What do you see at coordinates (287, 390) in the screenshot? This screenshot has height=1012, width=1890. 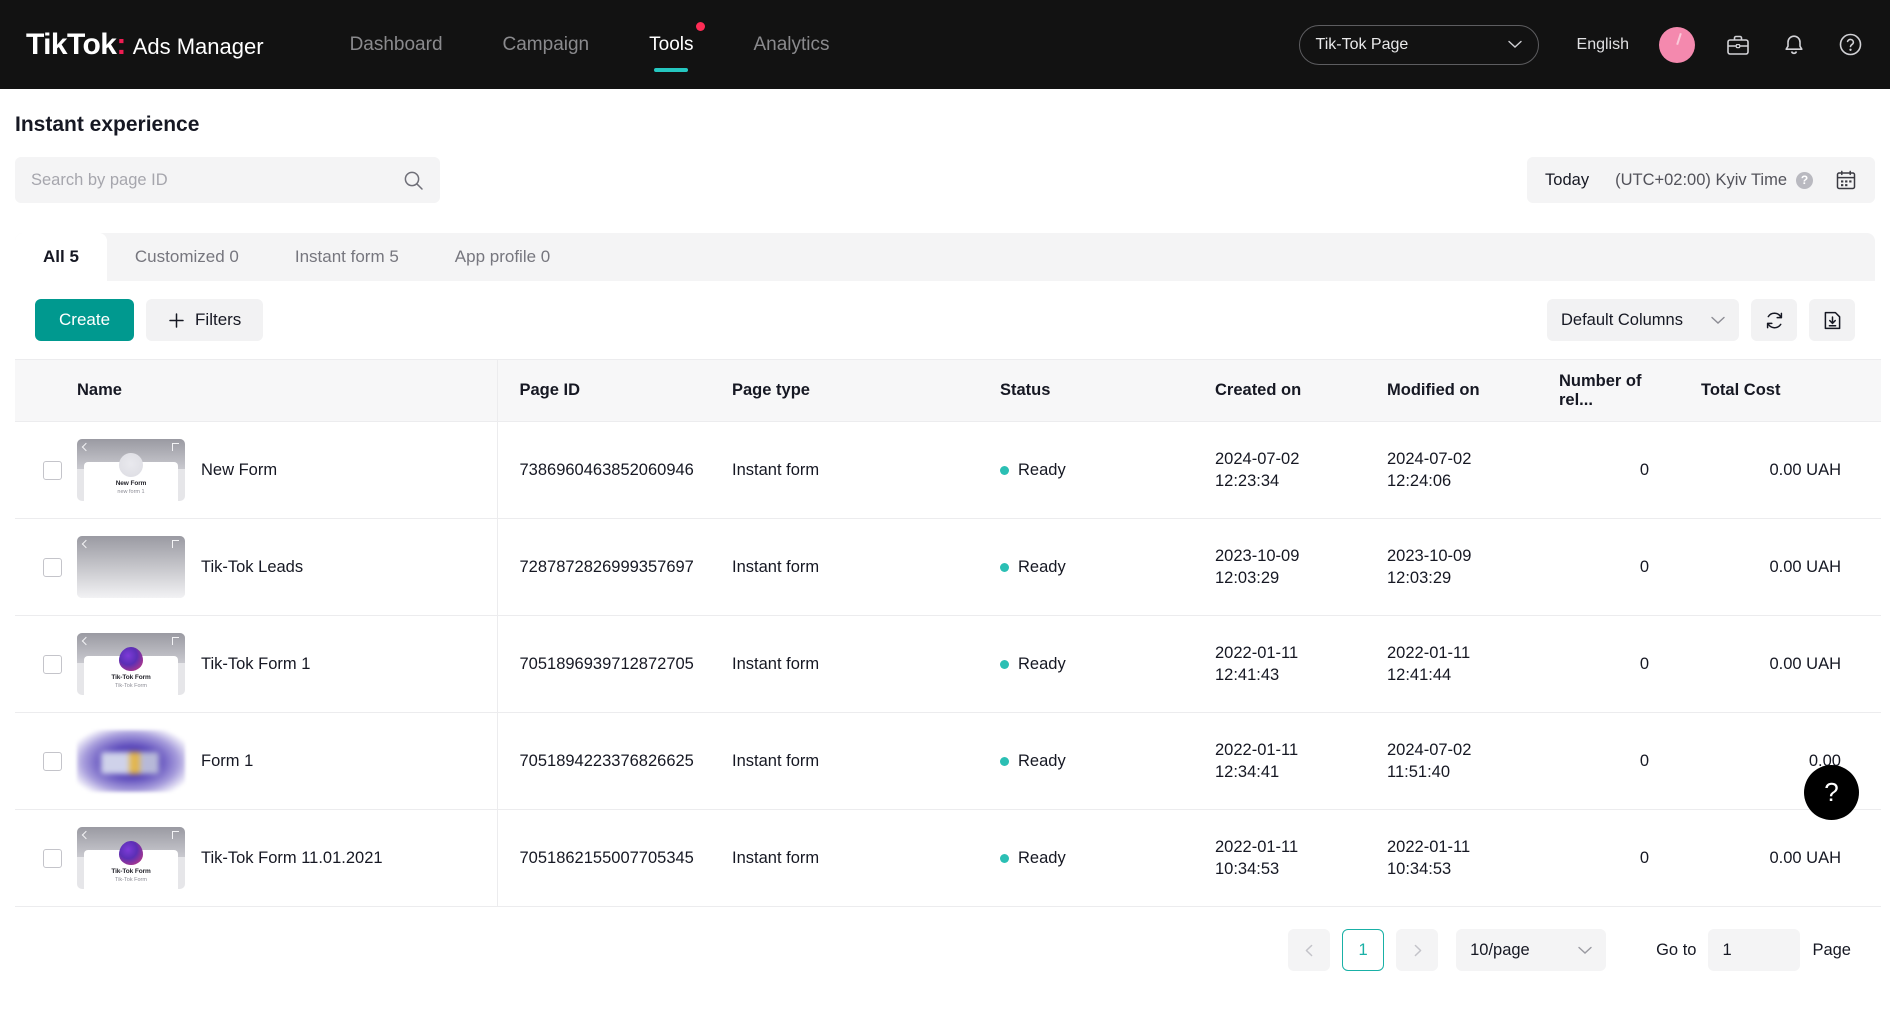 I see `column-header-name: Name` at bounding box center [287, 390].